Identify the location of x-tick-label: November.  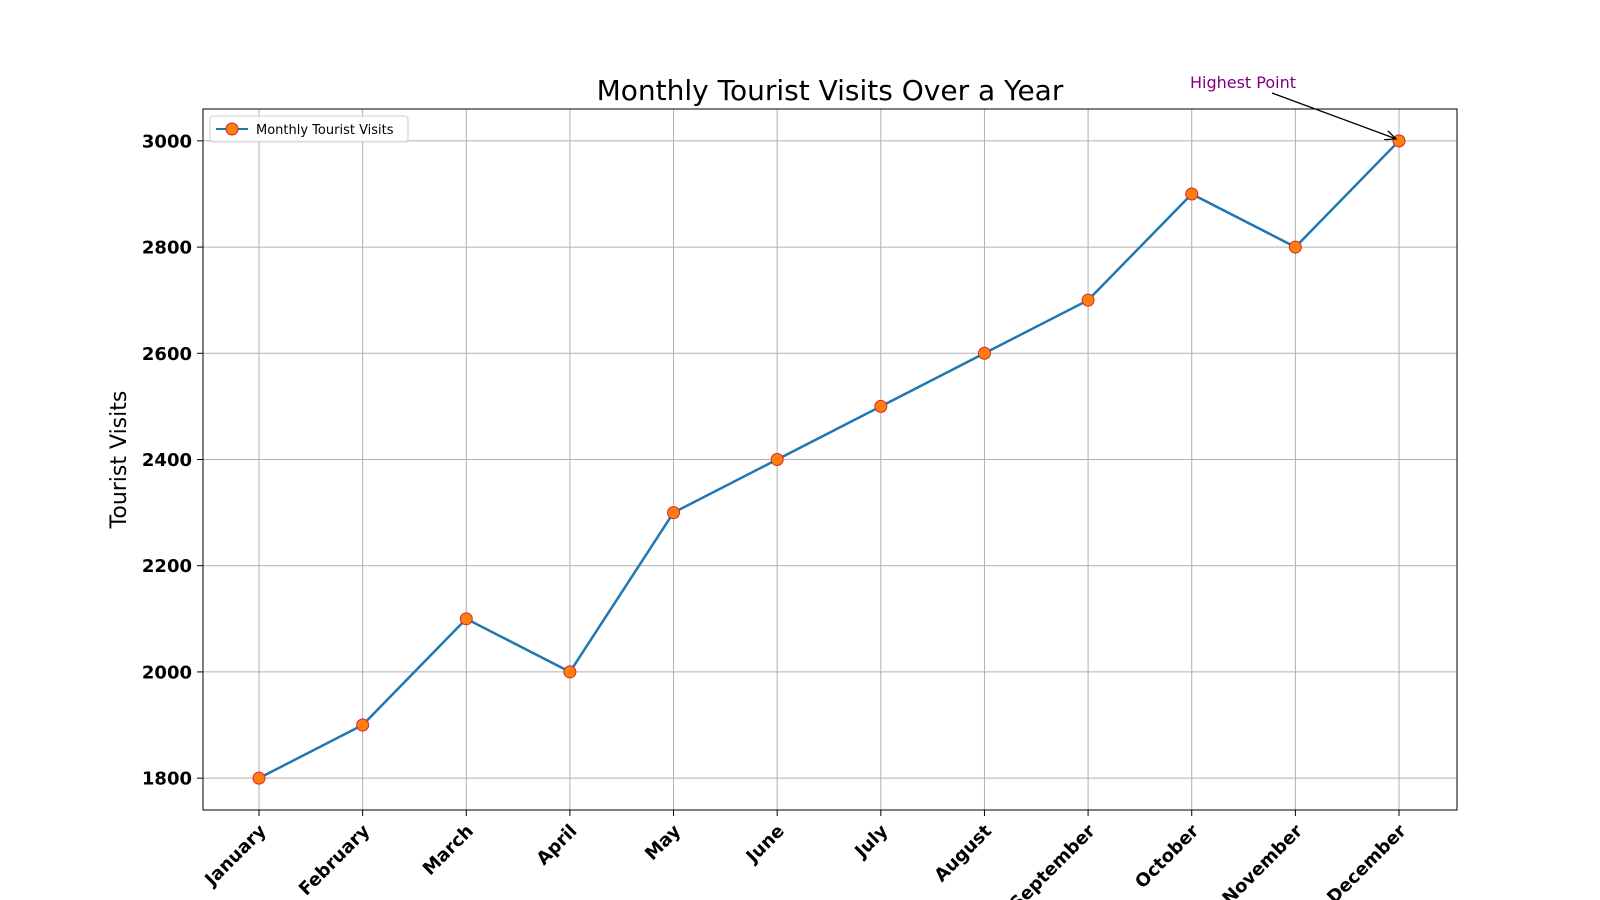
(1262, 860).